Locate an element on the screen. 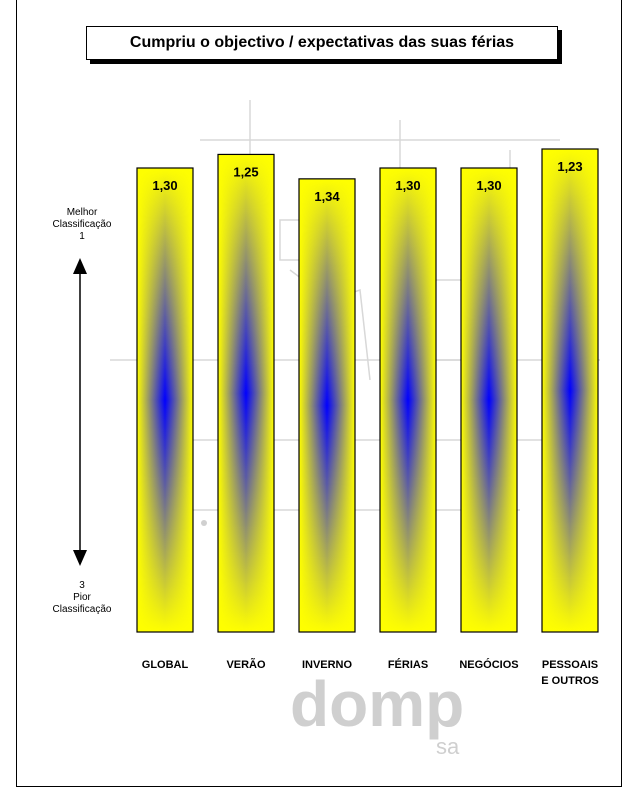 This screenshot has width=636, height=789. scale-top-line-1: Melhor is located at coordinates (82, 212).